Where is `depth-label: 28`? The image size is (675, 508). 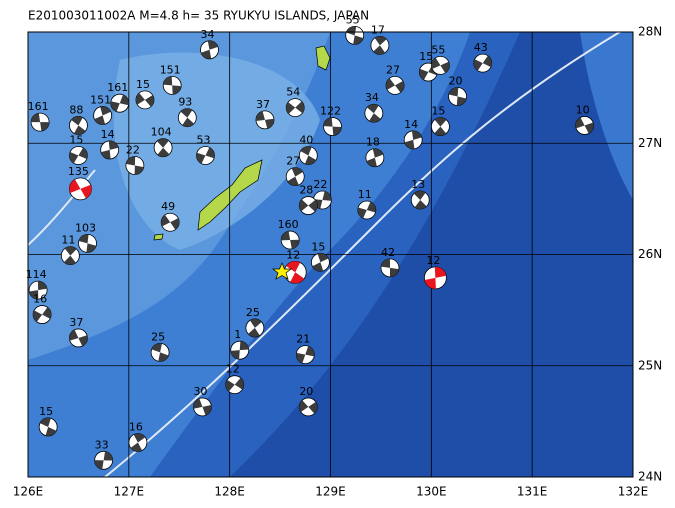 depth-label: 28 is located at coordinates (306, 190).